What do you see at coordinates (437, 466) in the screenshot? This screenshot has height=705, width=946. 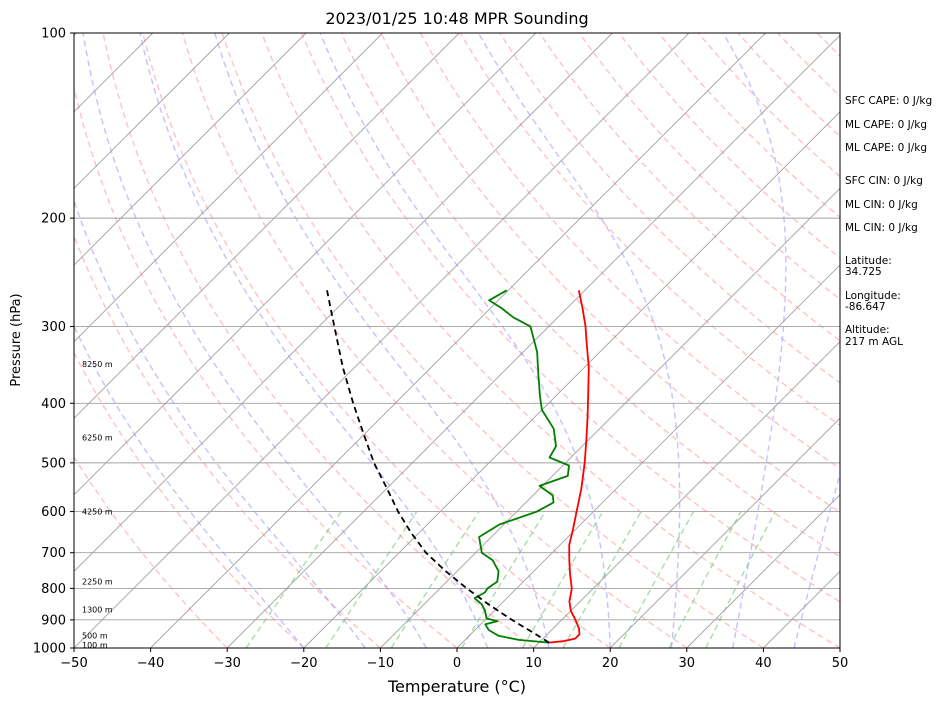 I see `parcel-line` at bounding box center [437, 466].